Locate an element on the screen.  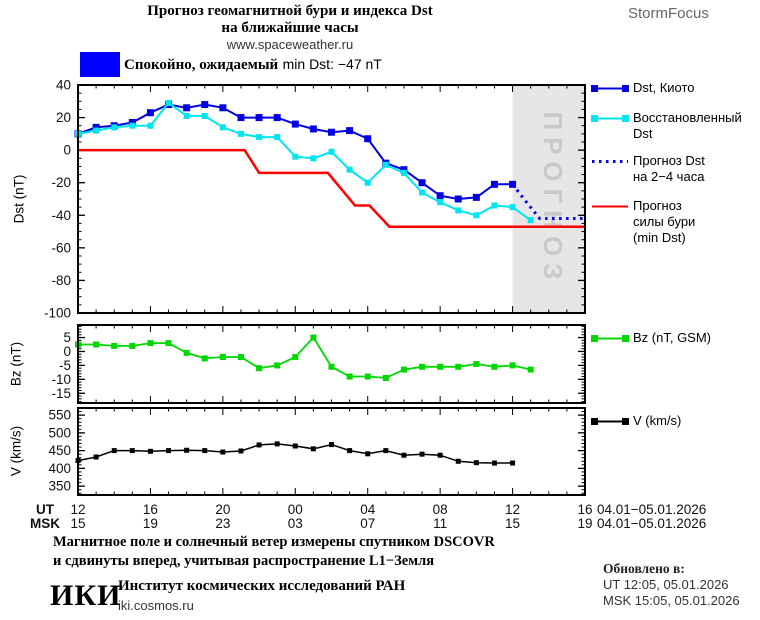
y-tick-label: -5 is located at coordinates (65, 365).